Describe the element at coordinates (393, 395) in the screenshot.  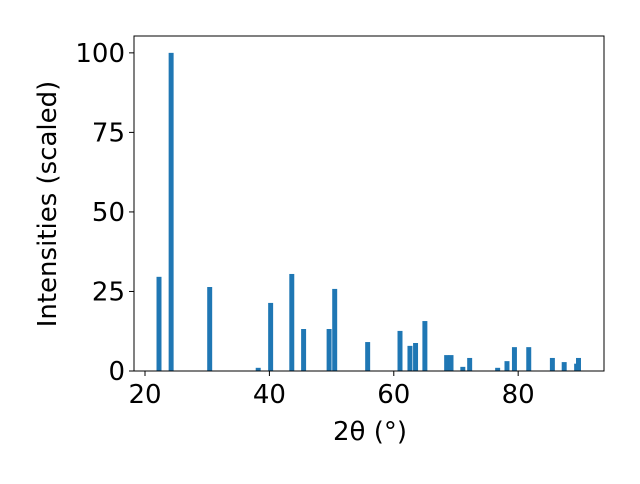
I see `x-tick-label: 60` at that location.